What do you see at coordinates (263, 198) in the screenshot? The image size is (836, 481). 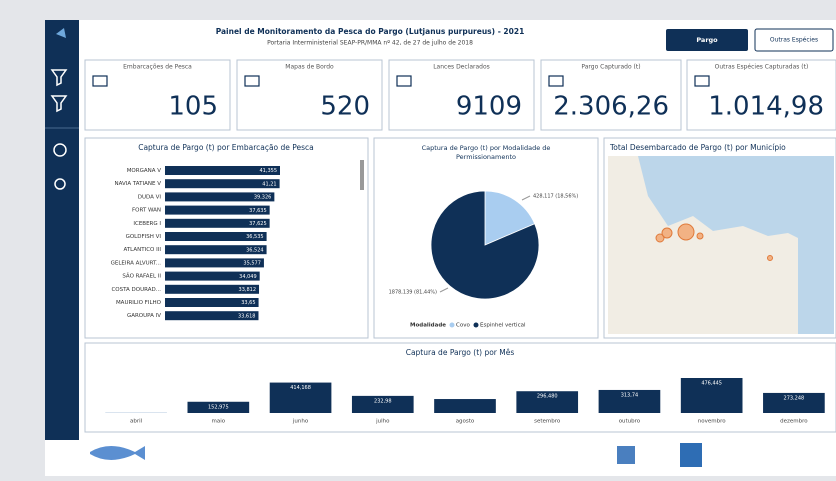 I see `data-label: 39,326` at bounding box center [263, 198].